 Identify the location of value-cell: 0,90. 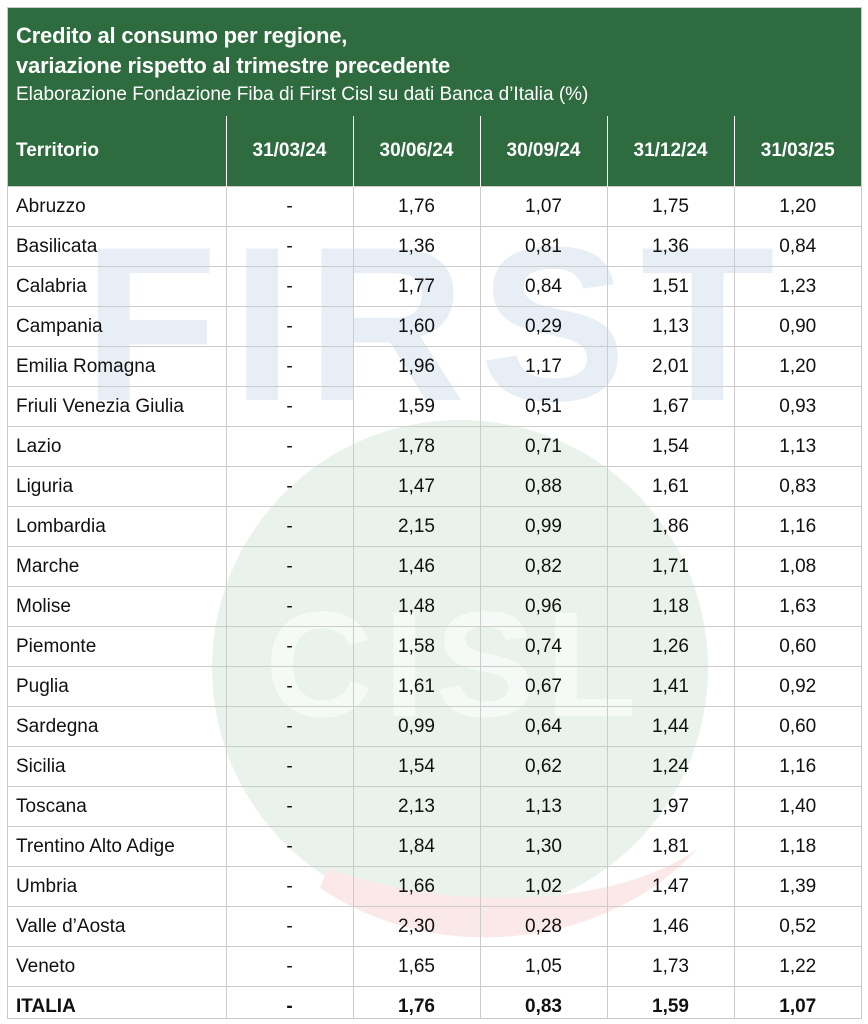
(797, 326).